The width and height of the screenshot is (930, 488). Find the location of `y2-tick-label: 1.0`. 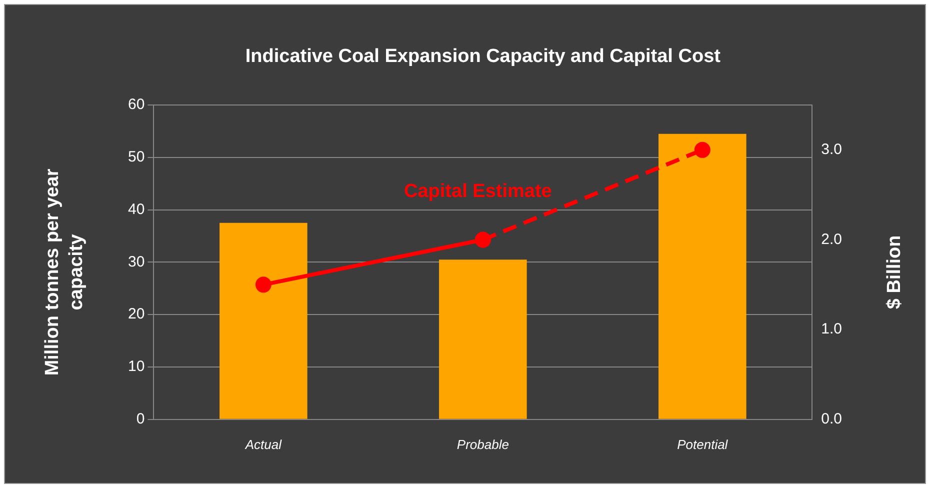

y2-tick-label: 1.0 is located at coordinates (831, 329).